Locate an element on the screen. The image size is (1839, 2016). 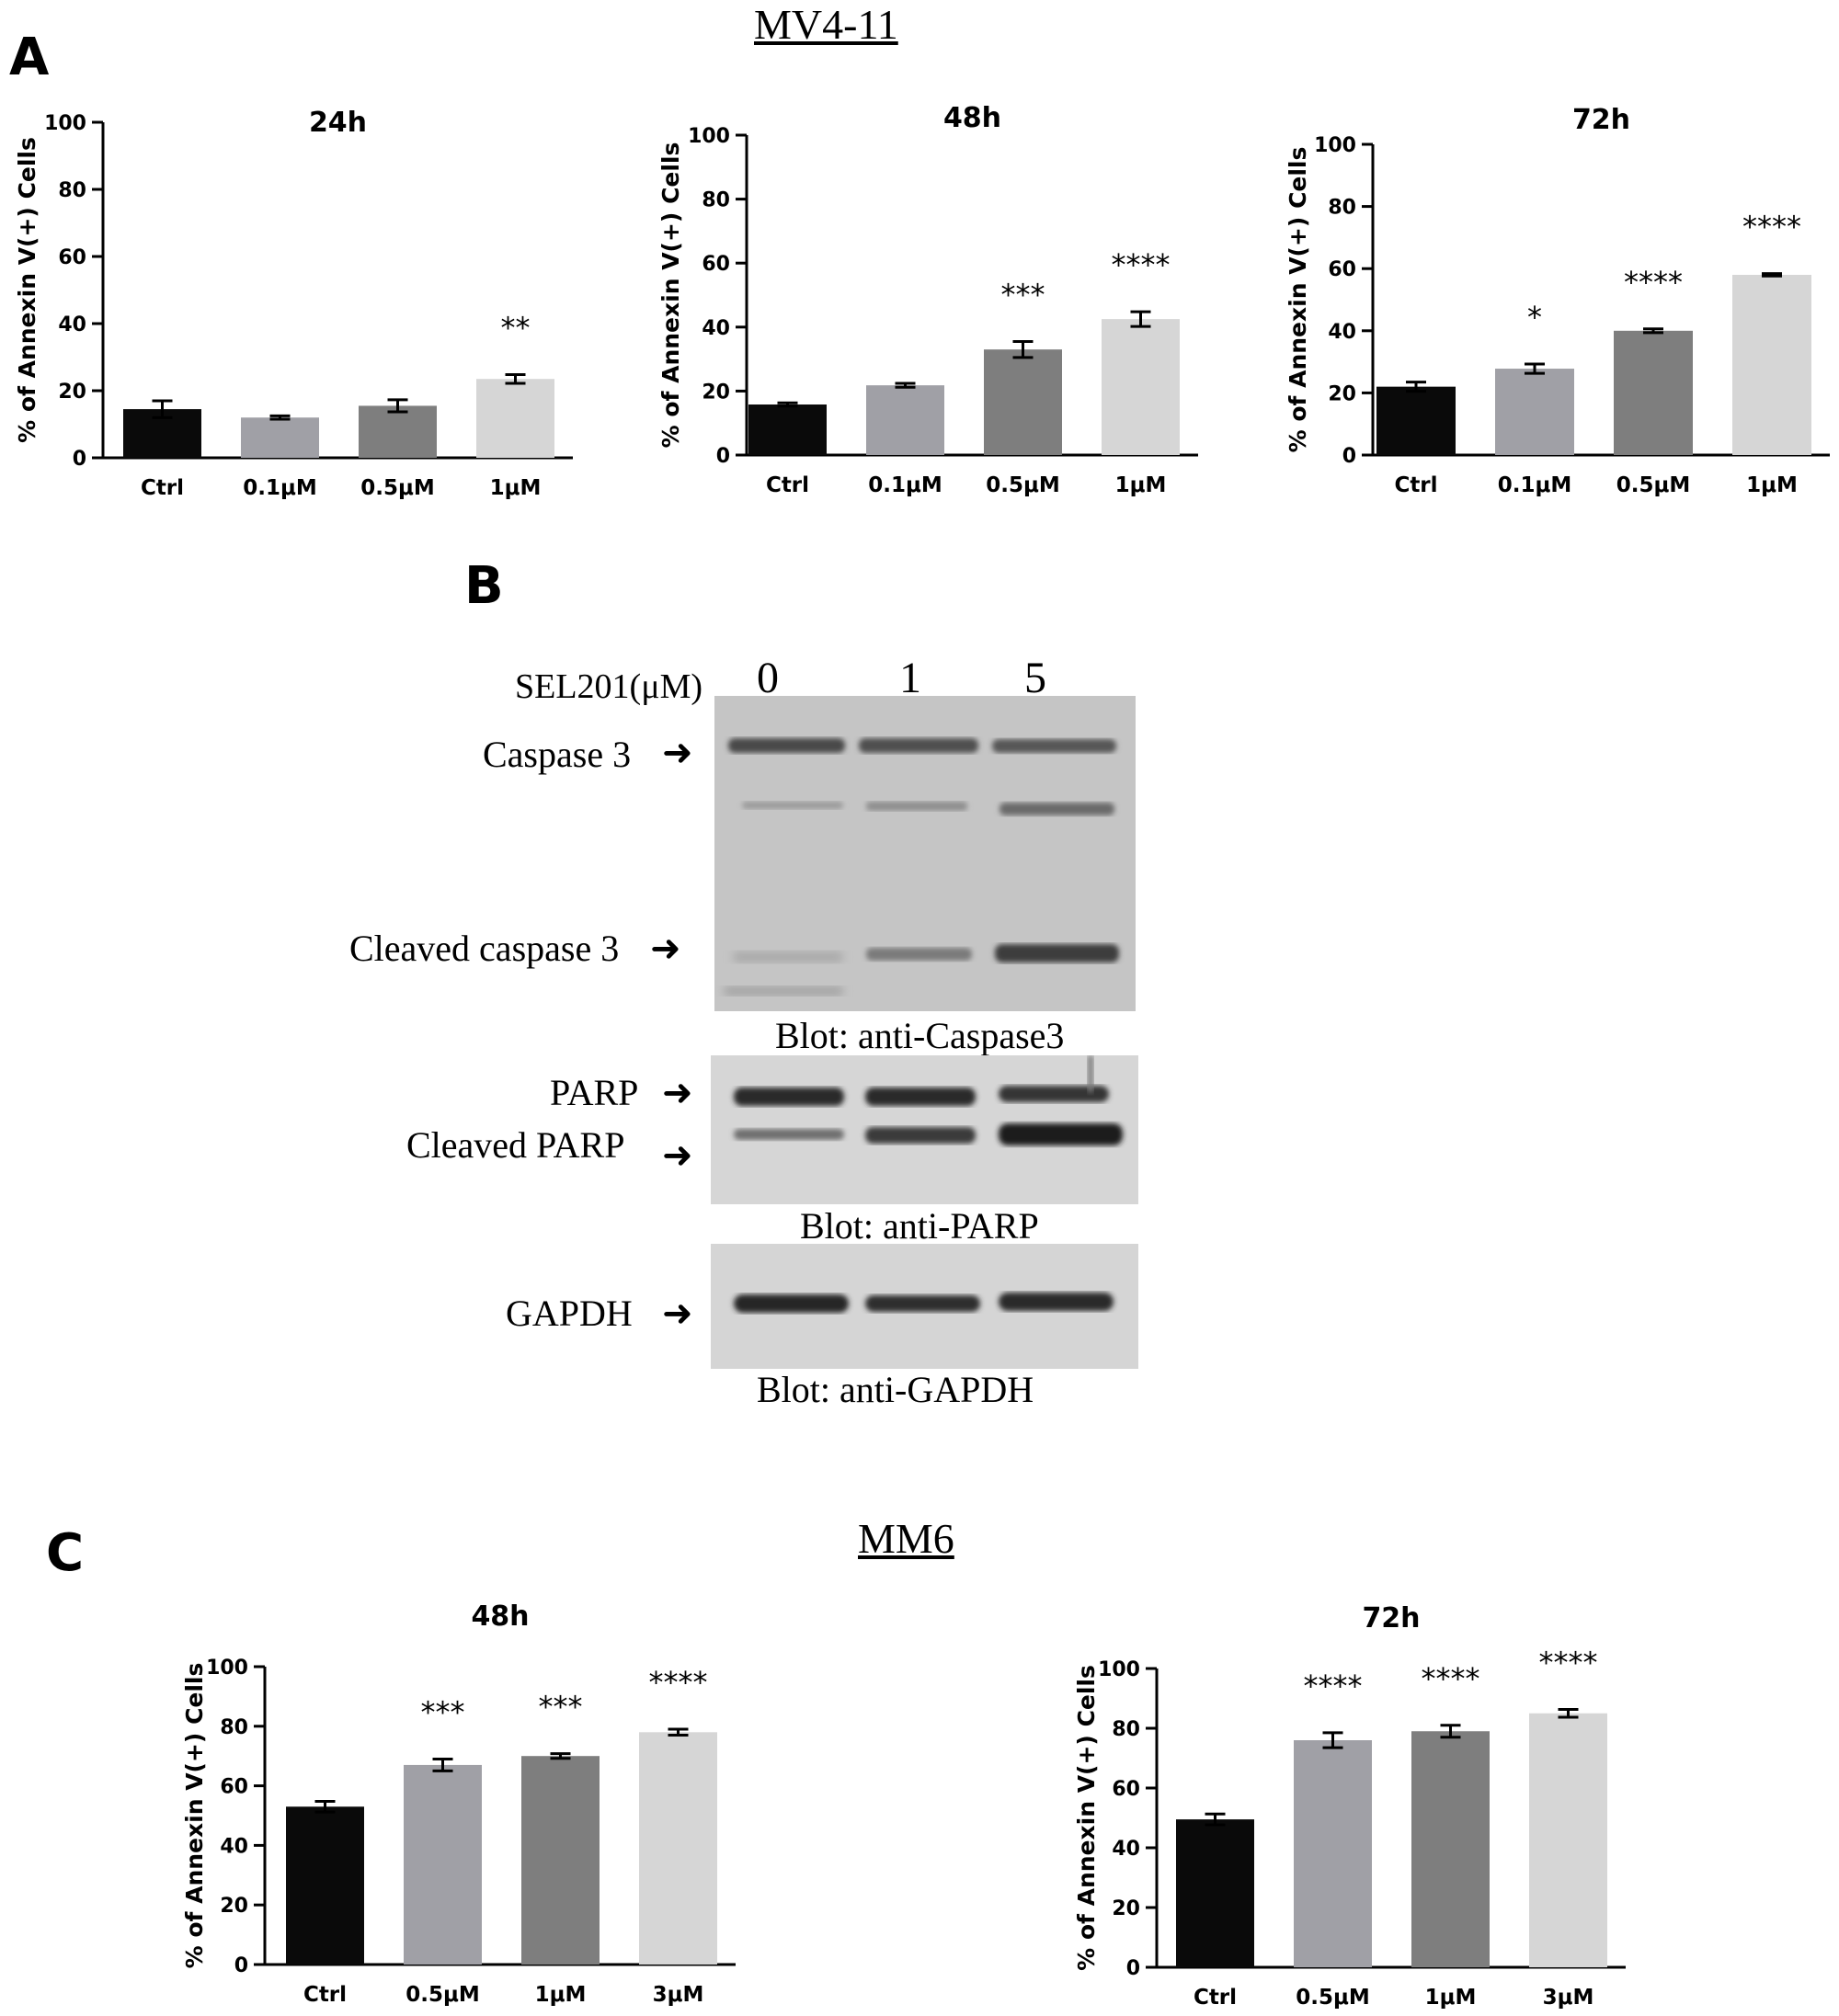
gapdh-arrow: ➜ is located at coordinates (677, 1313).